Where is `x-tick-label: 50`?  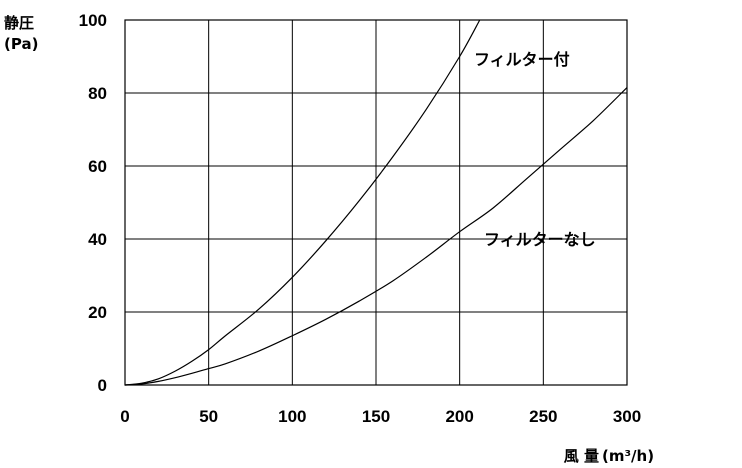 x-tick-label: 50 is located at coordinates (208, 416).